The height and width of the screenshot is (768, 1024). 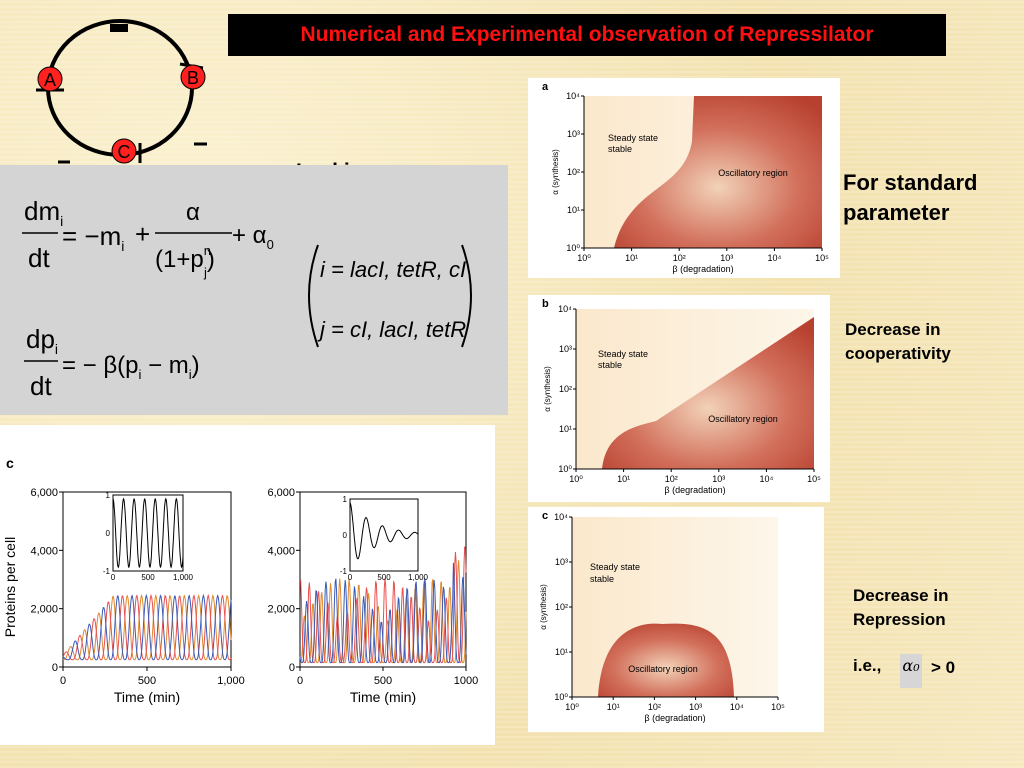 I want to click on y-tick-label: 2,000, so click(x=44, y=610).